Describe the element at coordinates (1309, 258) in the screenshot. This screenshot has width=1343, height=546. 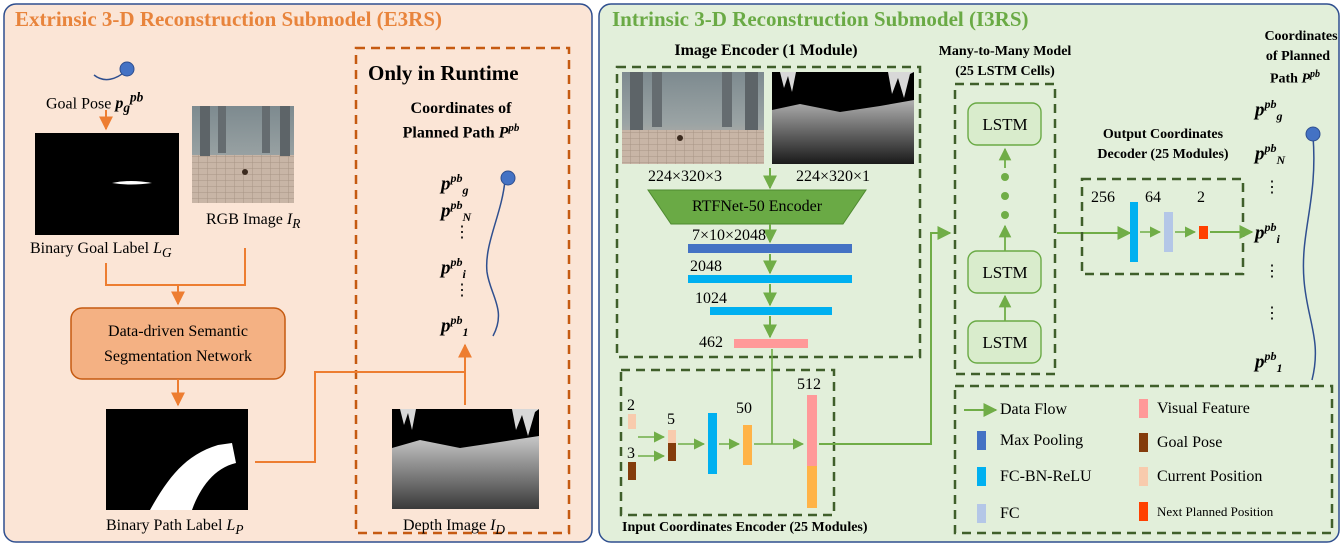
I see `i3rs-planned-path-curve` at that location.